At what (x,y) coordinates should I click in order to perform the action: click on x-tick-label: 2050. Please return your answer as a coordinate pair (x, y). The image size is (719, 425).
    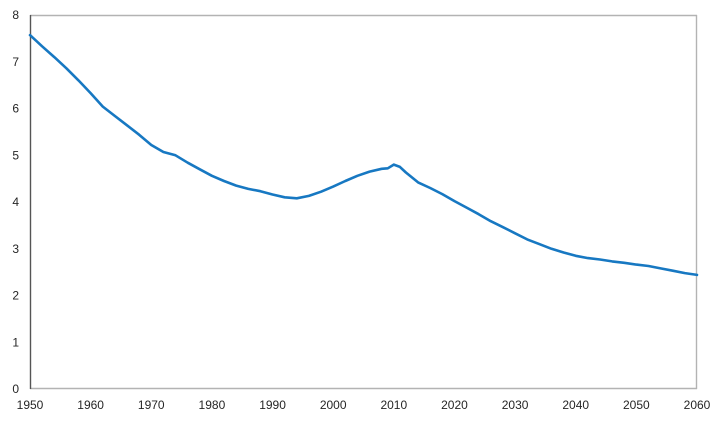
    Looking at the image, I should click on (636, 405).